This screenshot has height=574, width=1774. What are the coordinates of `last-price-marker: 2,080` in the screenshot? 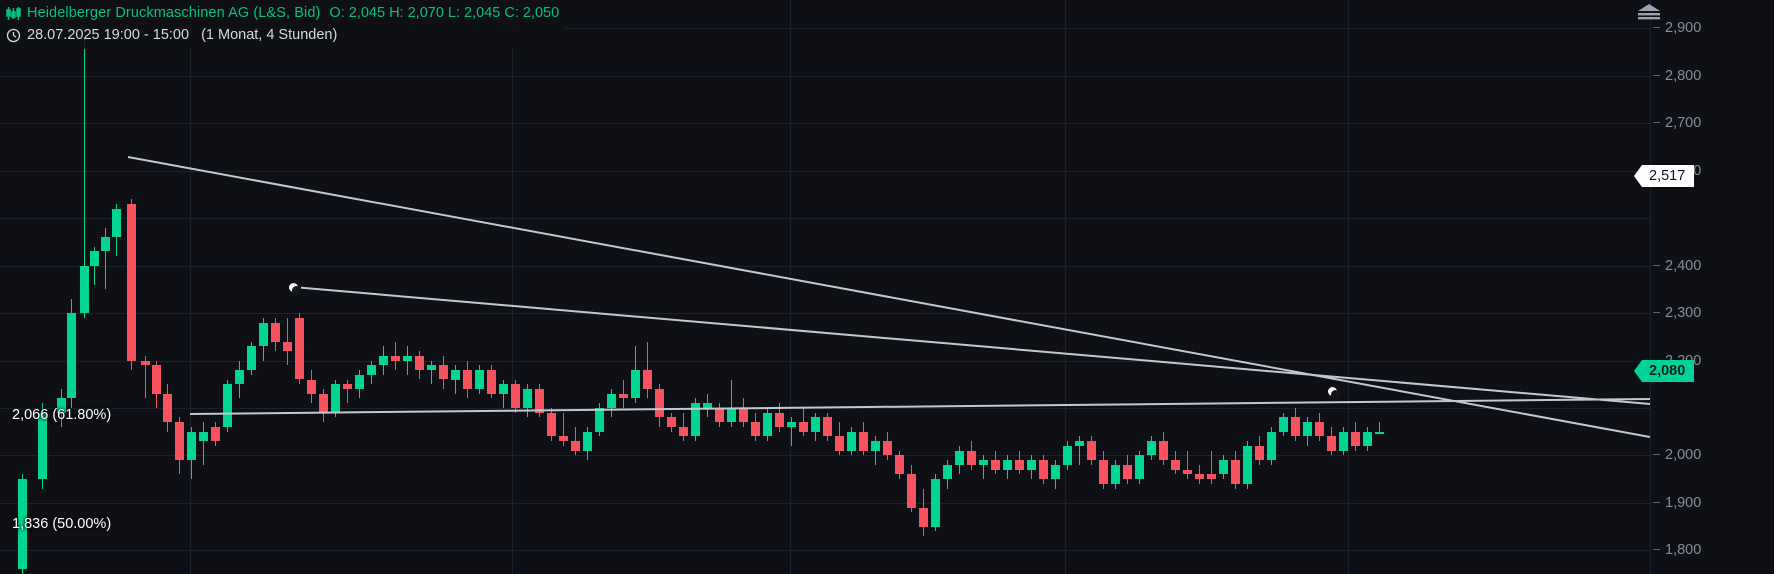 It's located at (1664, 371).